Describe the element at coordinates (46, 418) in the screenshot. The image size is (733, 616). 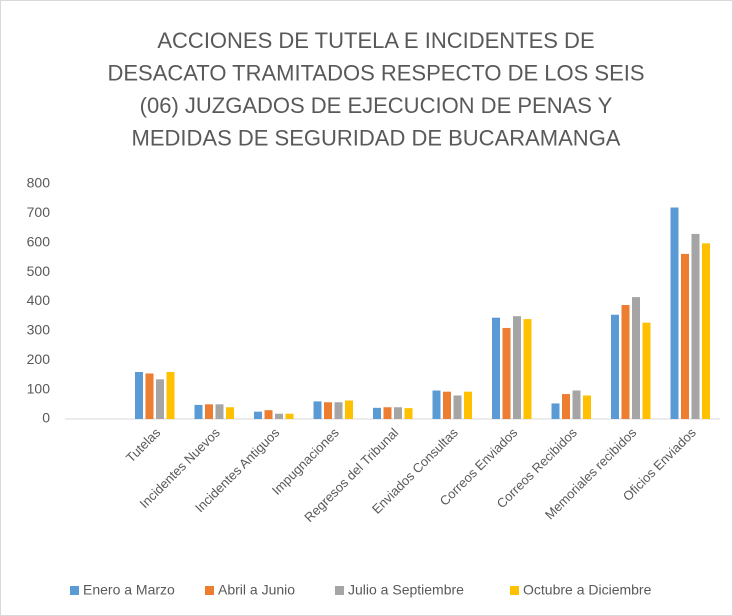
I see `y-tick-label: 0` at that location.